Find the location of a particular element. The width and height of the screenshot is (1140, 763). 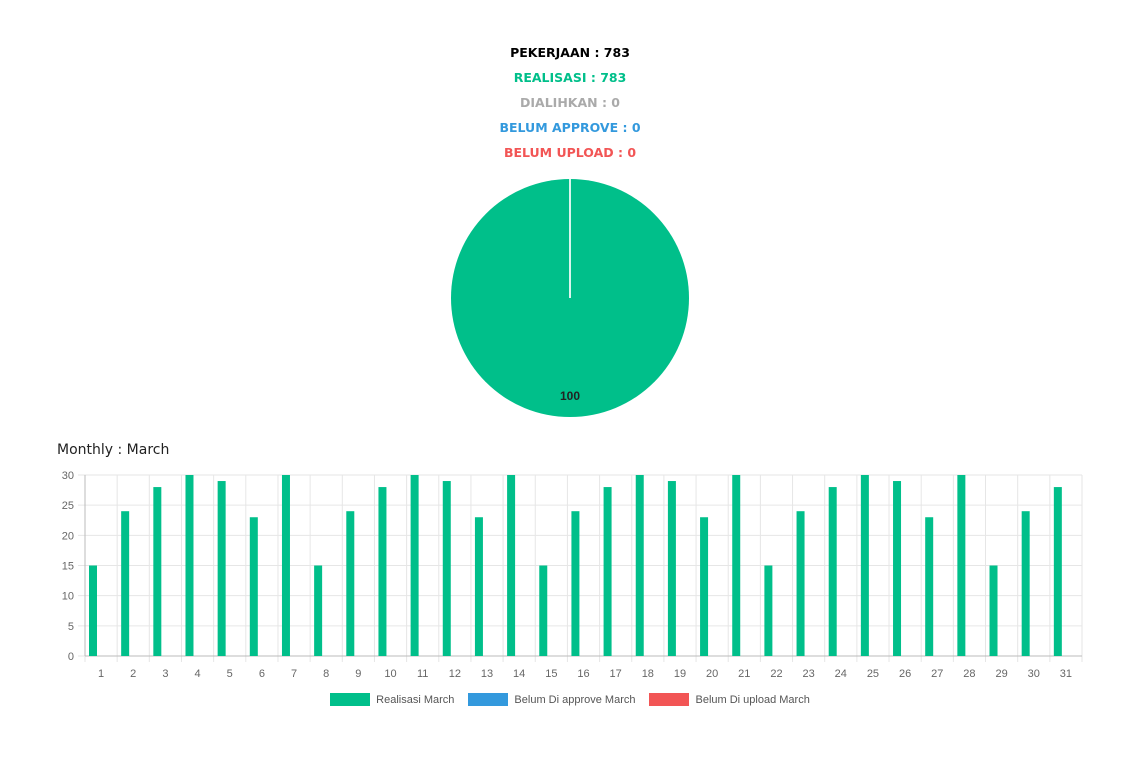

x-tick-label: 10 is located at coordinates (390, 674).